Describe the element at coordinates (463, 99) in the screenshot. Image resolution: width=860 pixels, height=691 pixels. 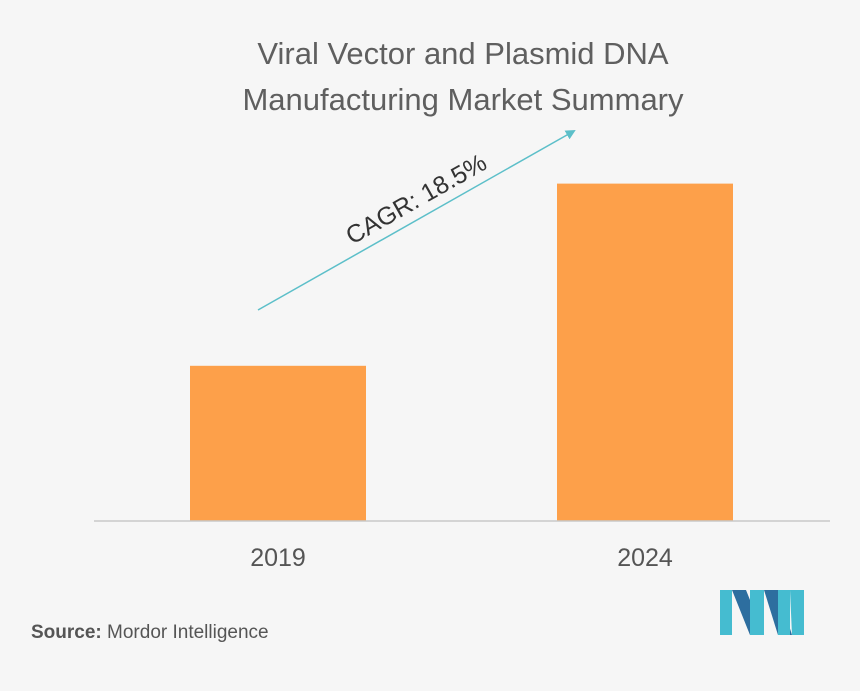
I see `chart-title-line-2: Manufacturing Market Summary` at that location.